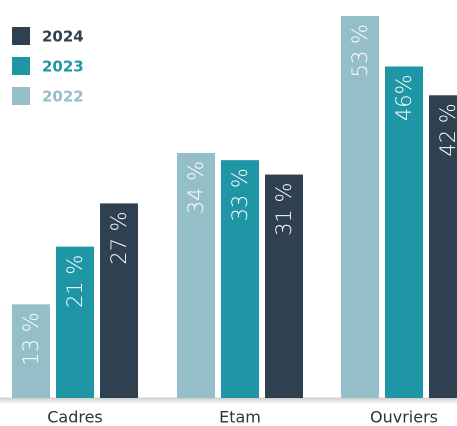  Describe the element at coordinates (63, 97) in the screenshot. I see `legend-label: 2022` at that location.